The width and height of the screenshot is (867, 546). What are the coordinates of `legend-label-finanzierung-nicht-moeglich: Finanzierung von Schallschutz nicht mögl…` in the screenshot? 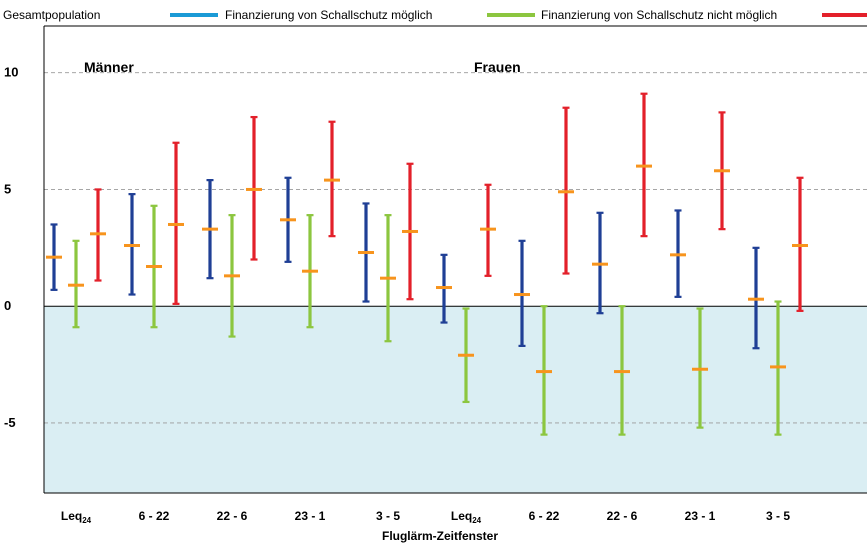 It's located at (659, 15).